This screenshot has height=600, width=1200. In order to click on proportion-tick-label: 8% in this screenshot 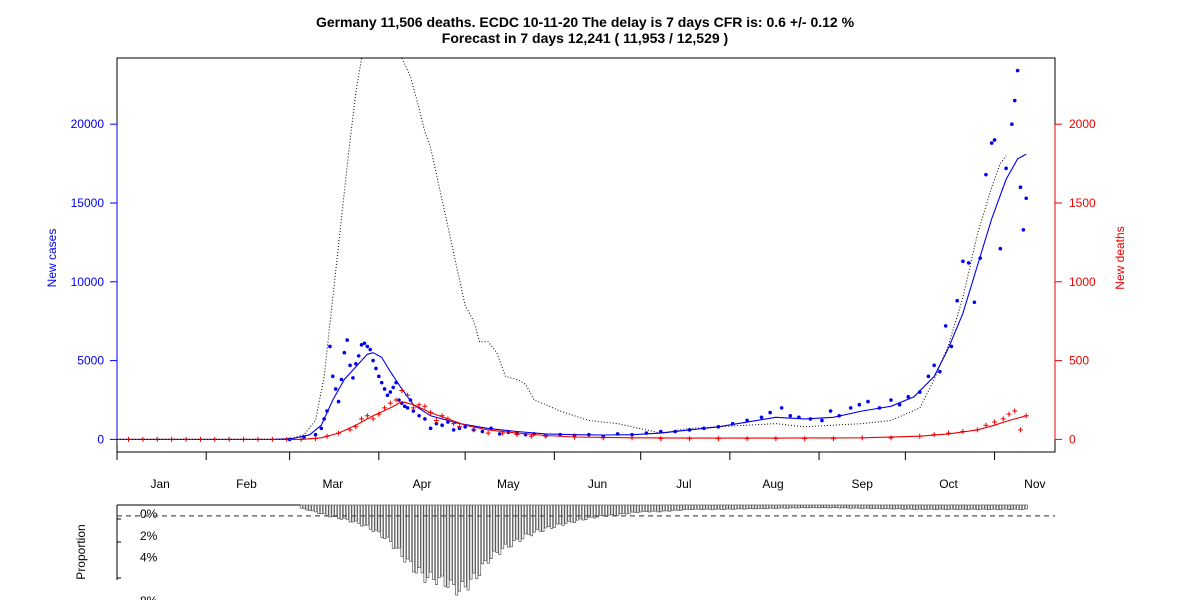, I will do `click(149, 597)`.